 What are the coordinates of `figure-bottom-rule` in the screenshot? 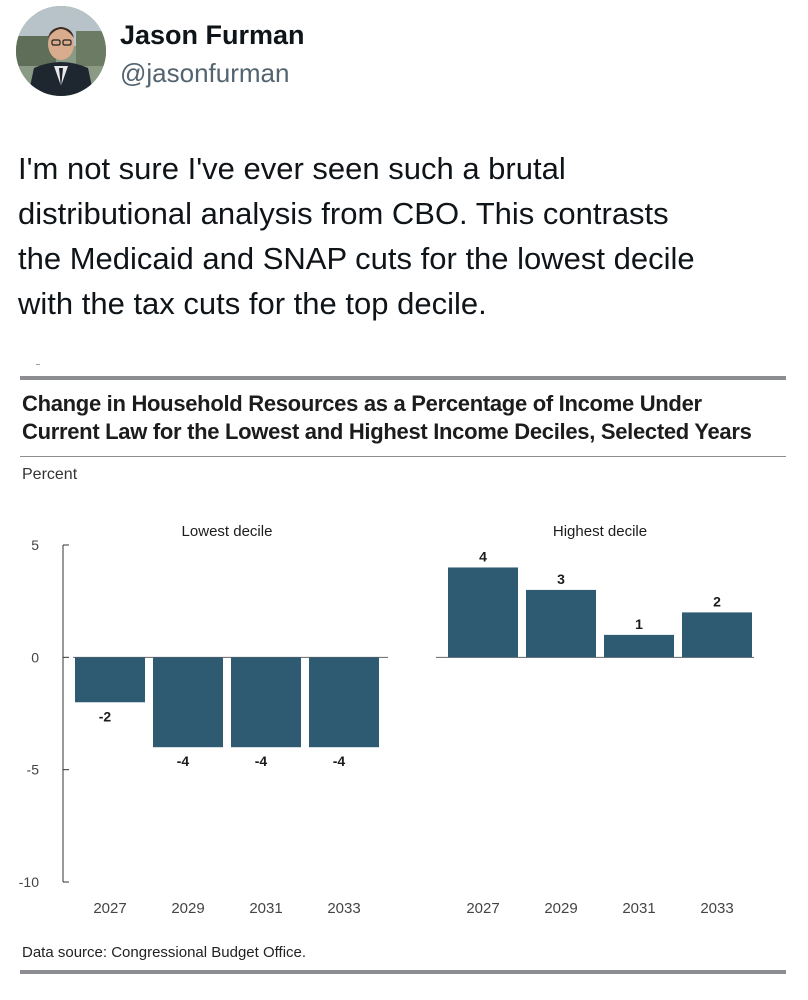 It's located at (403, 972).